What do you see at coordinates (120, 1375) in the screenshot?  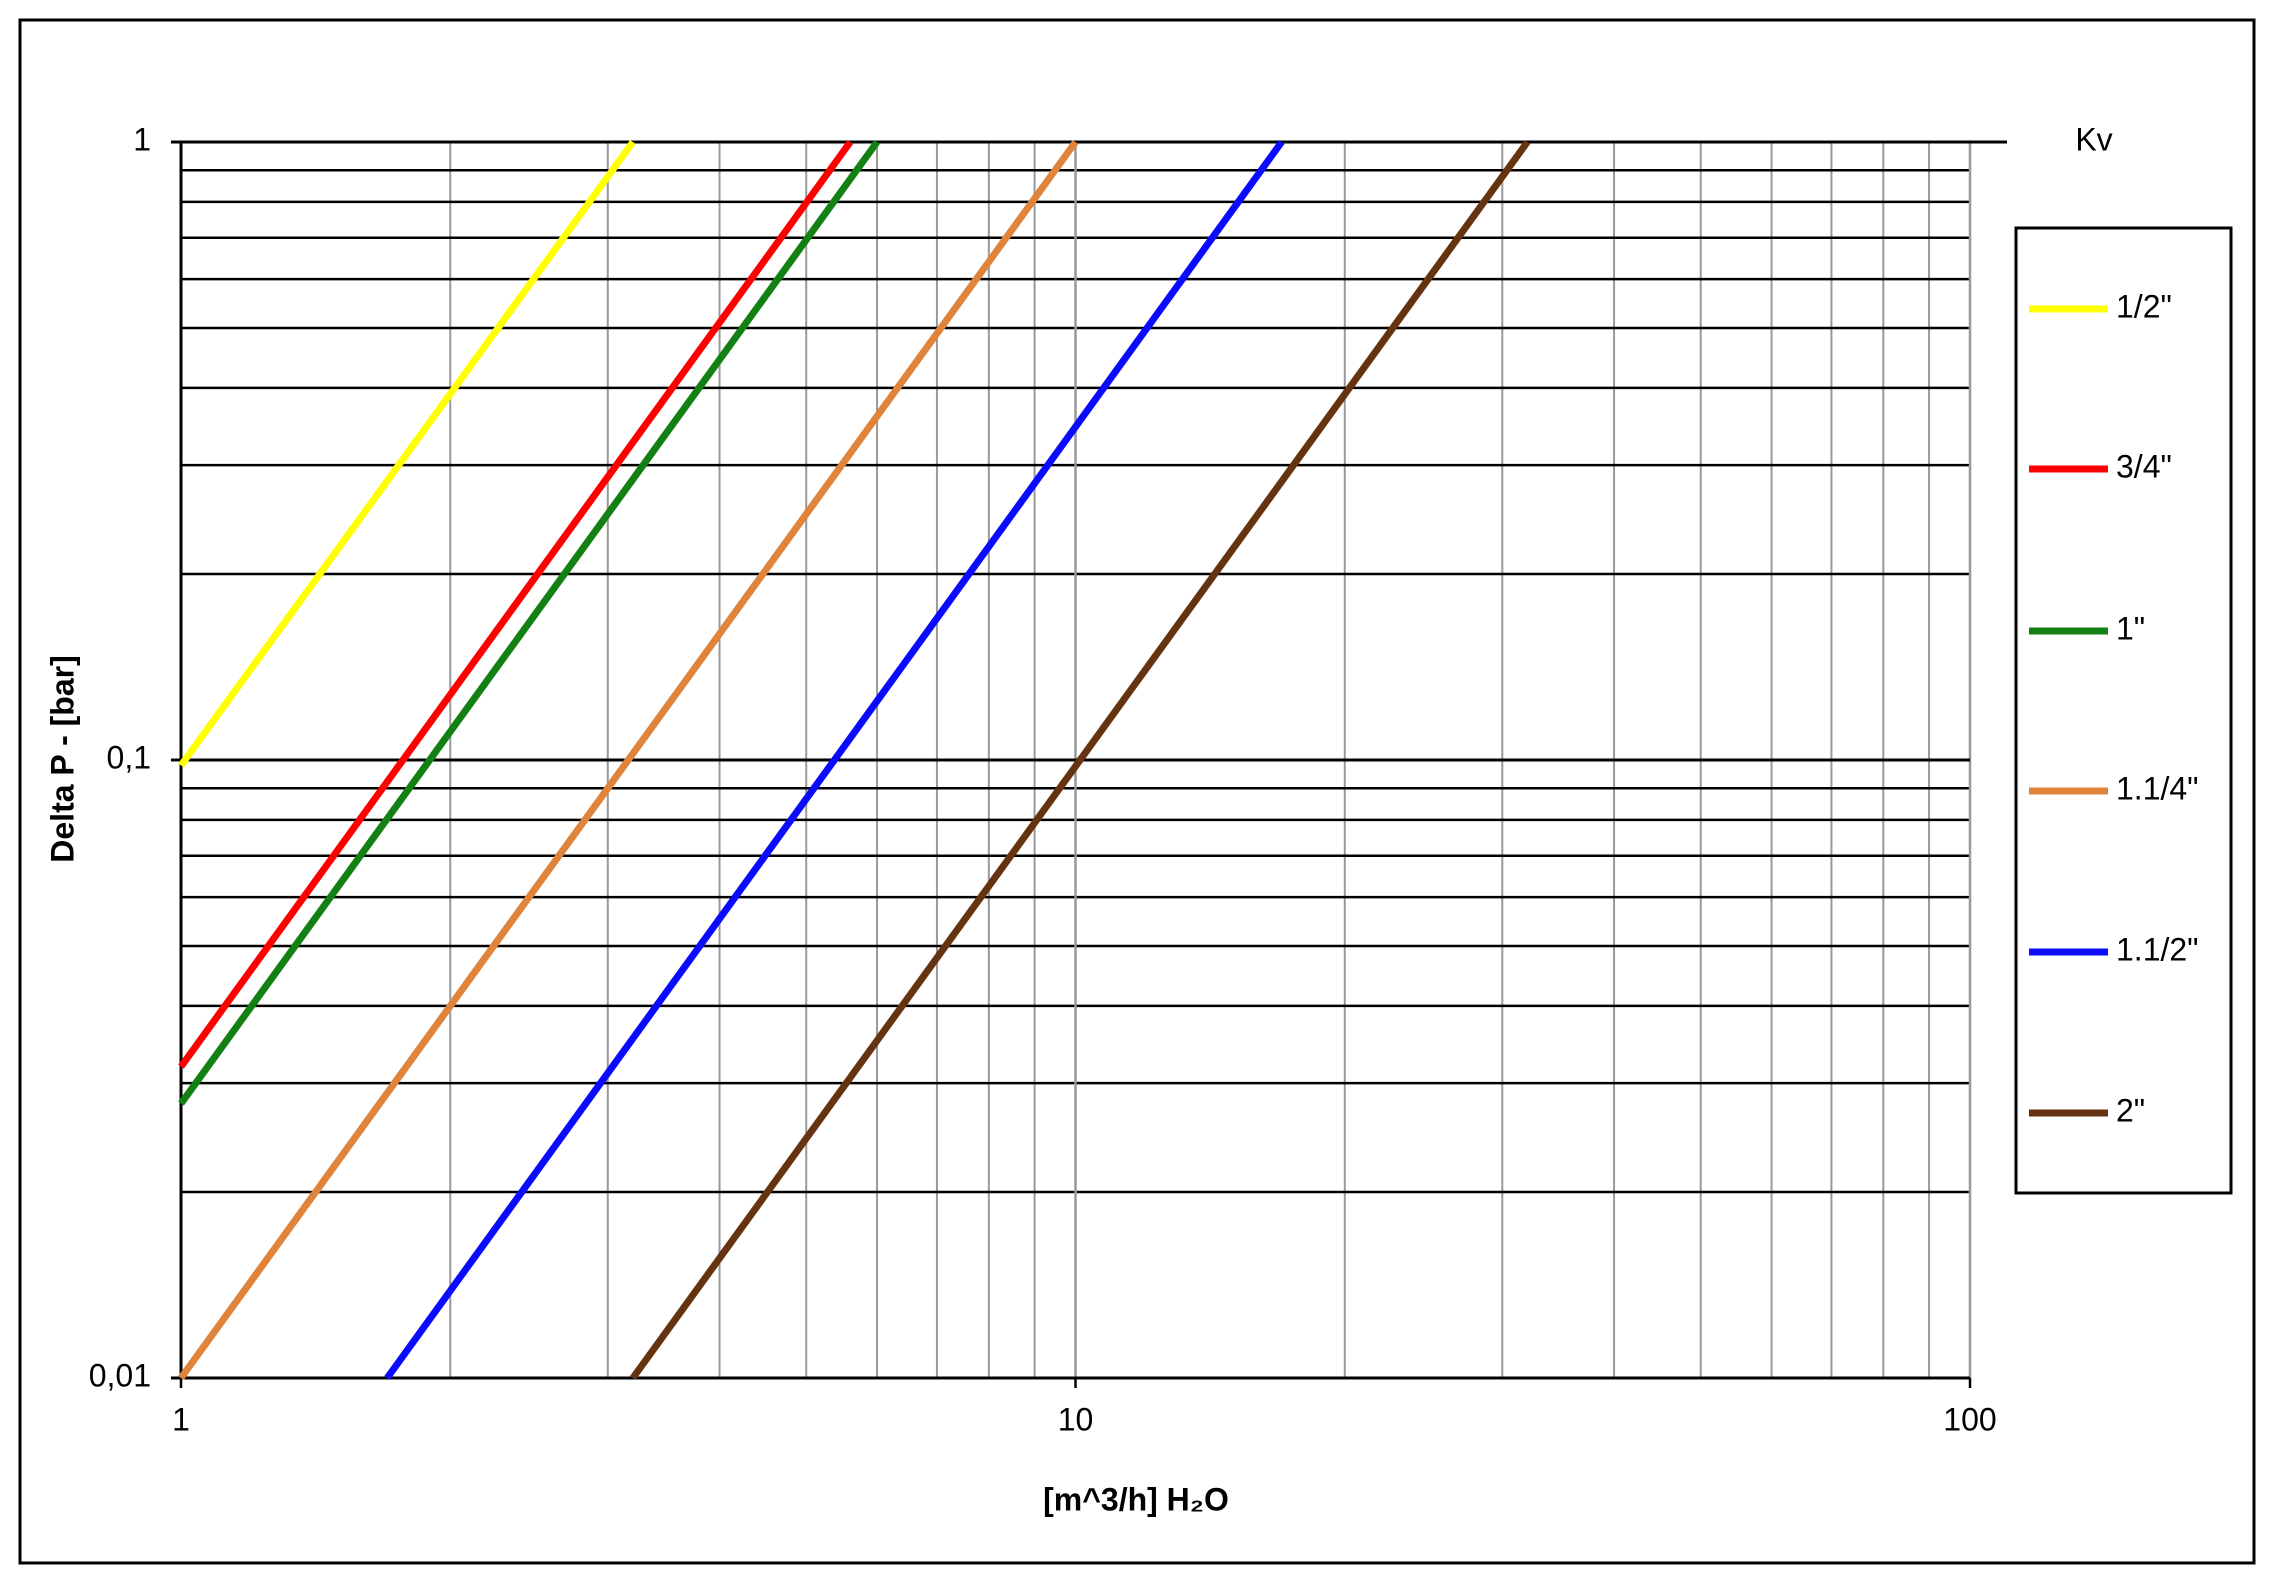 I see `y-tick-label: 0,01` at bounding box center [120, 1375].